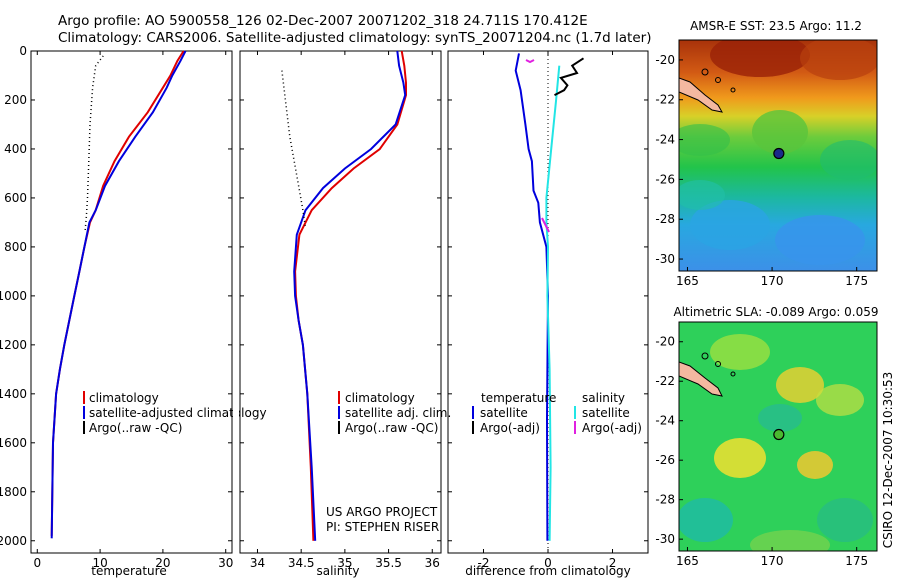  What do you see at coordinates (337, 571) in the screenshot?
I see `salinity-axis-label: salinity` at bounding box center [337, 571].